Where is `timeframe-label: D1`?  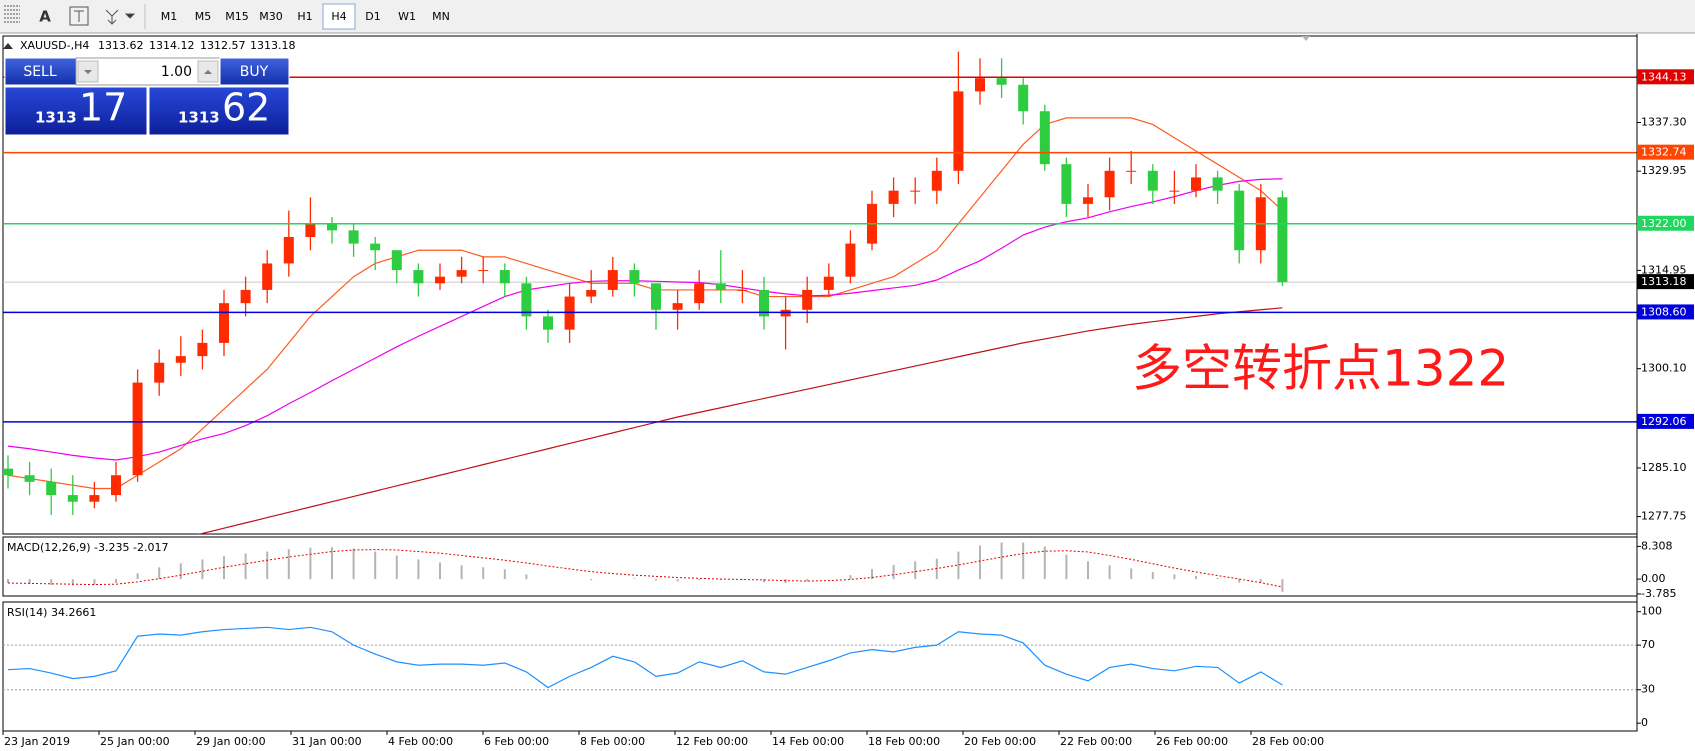 timeframe-label: D1 is located at coordinates (372, 16).